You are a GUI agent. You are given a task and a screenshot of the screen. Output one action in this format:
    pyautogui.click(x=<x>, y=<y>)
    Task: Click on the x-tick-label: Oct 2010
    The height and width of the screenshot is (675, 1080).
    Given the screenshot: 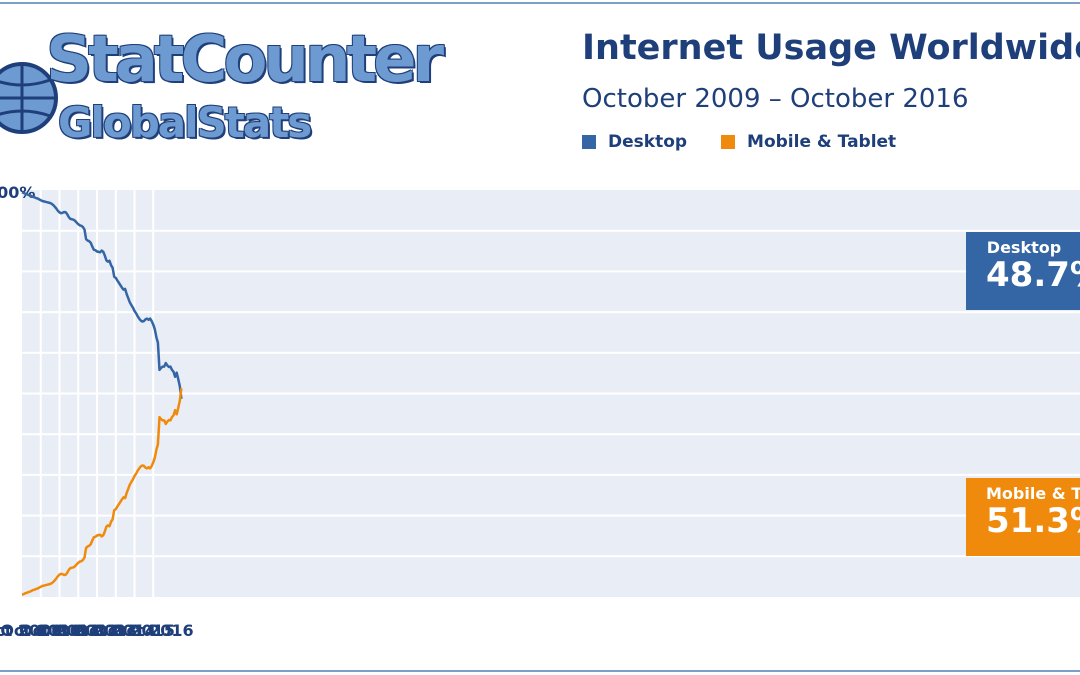 What is the action you would take?
    pyautogui.click(x=40, y=630)
    